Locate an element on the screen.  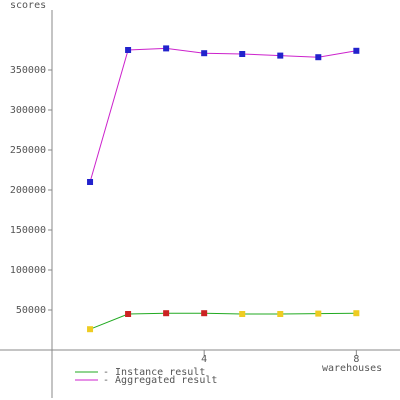
y-tick-label: 150000 is located at coordinates (28, 230).